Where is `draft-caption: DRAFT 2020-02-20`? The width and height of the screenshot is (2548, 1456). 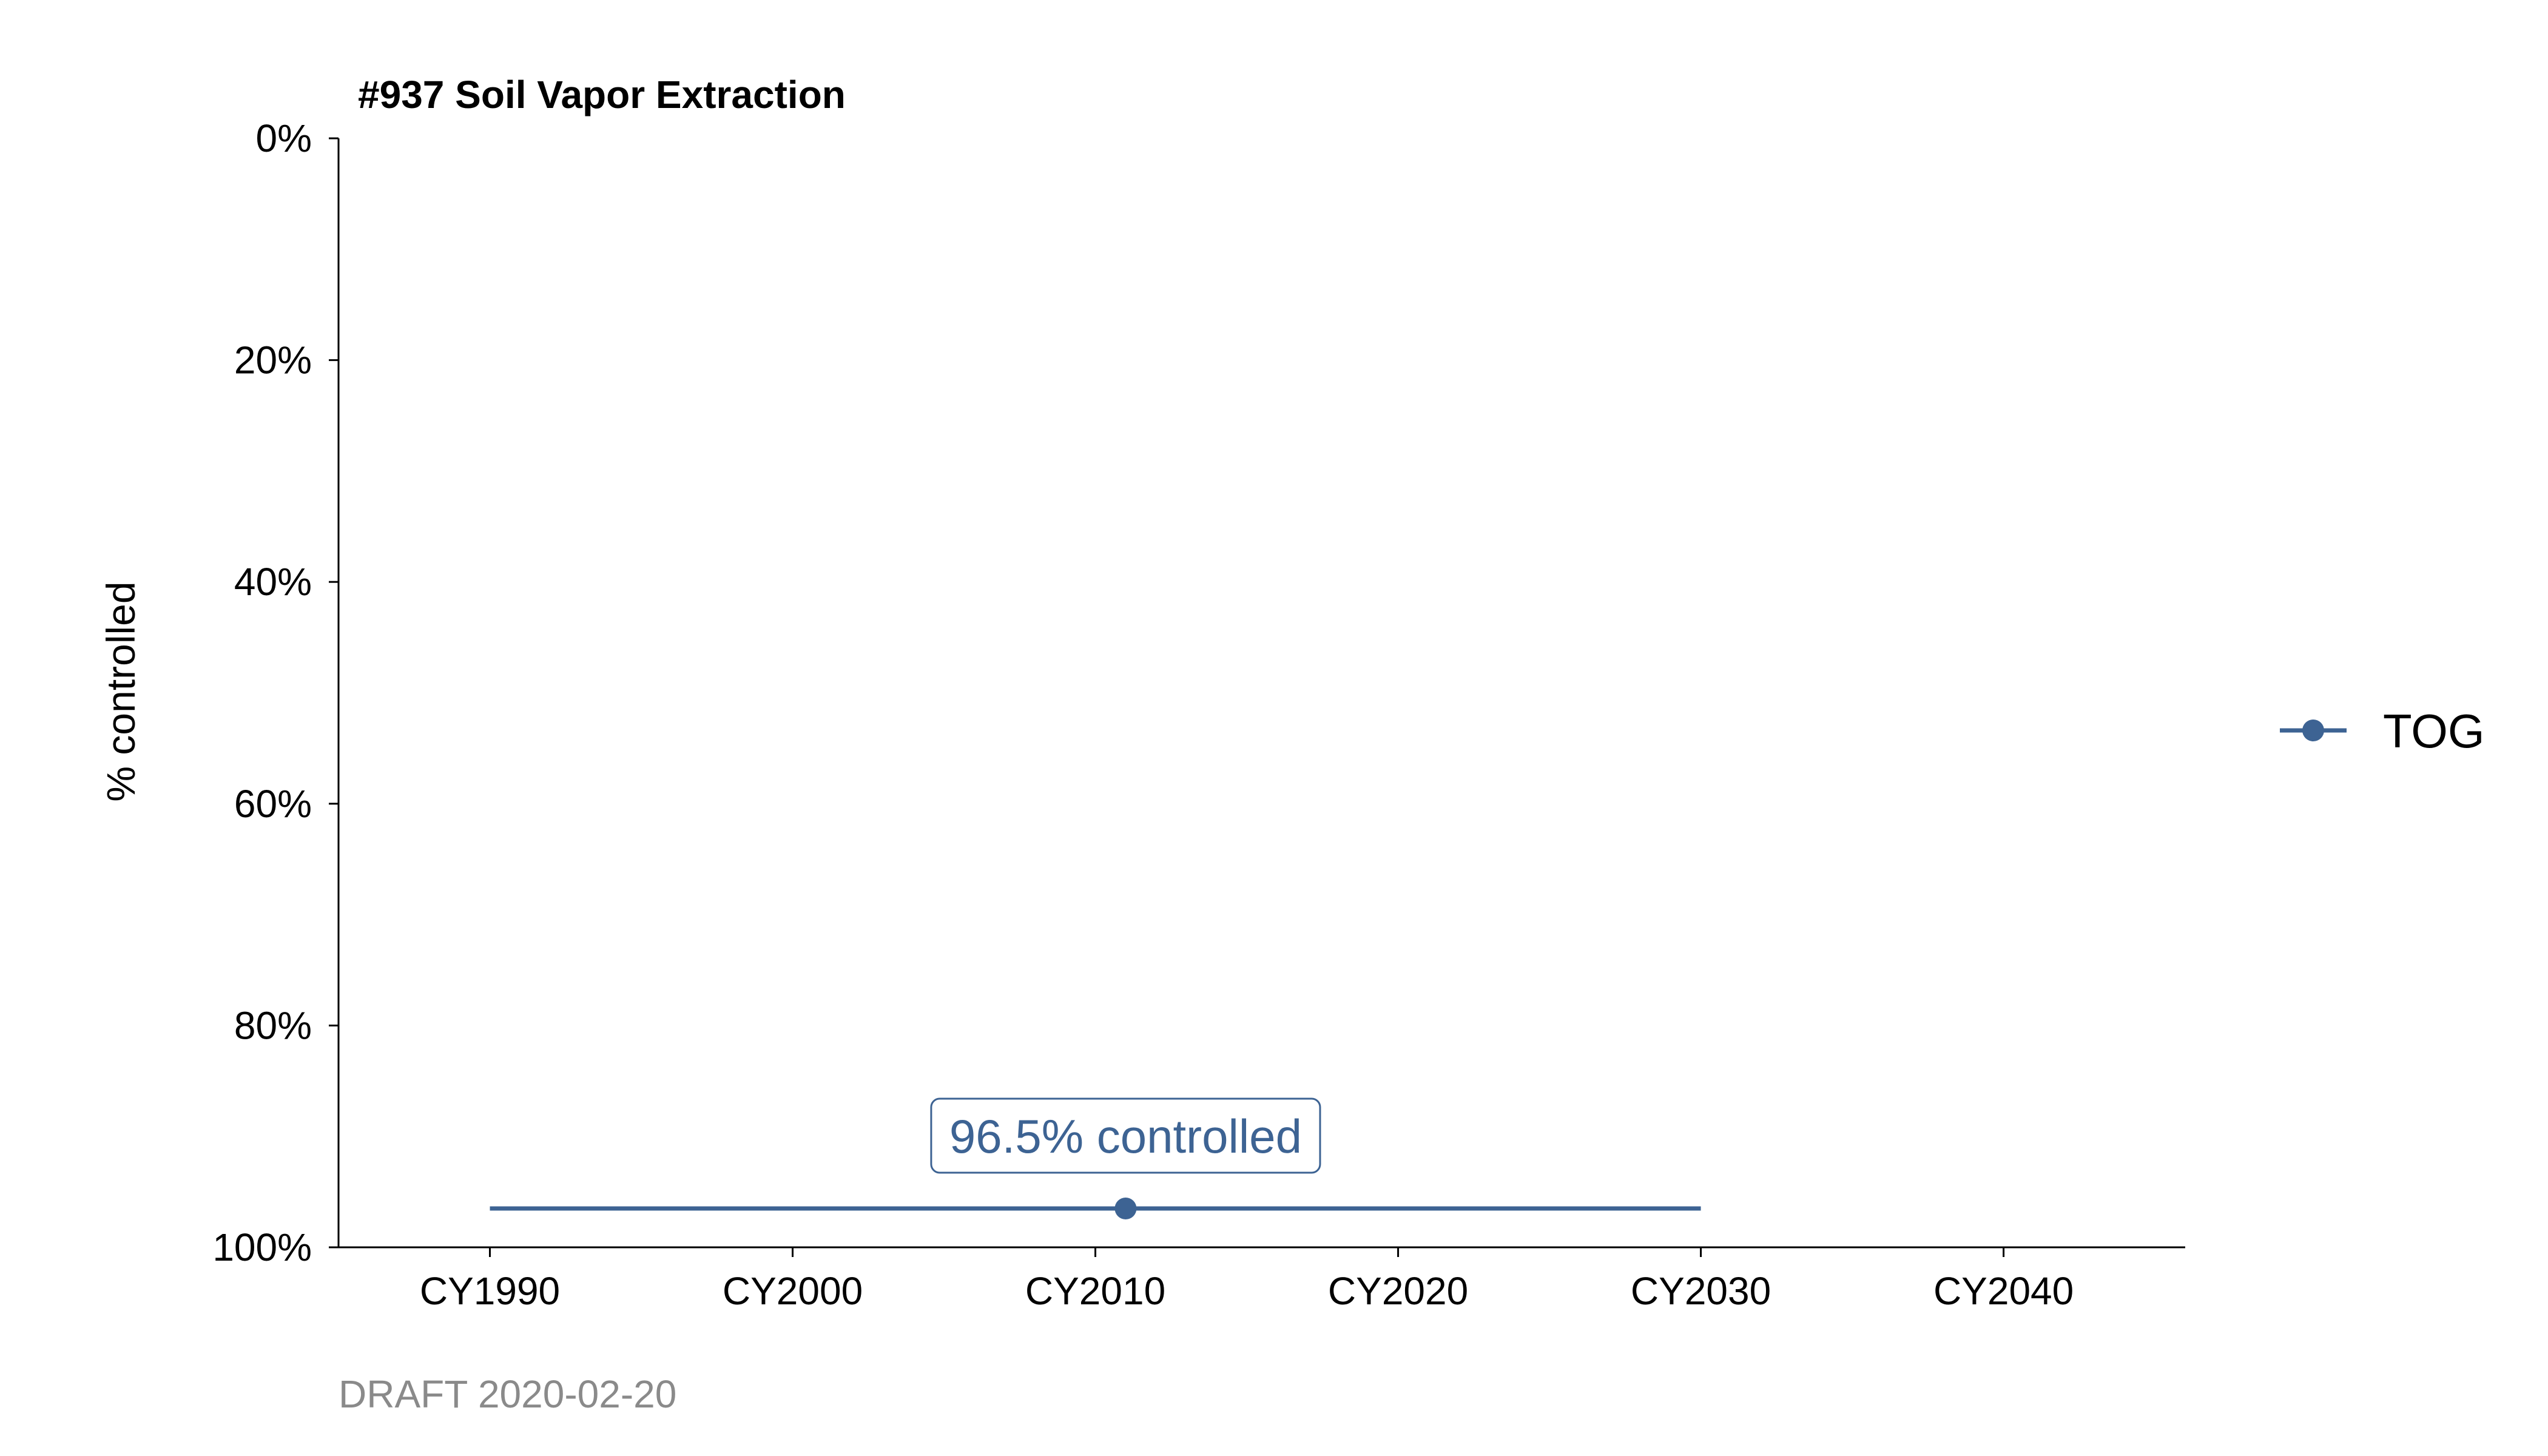
draft-caption: DRAFT 2020-02-20 is located at coordinates (507, 1394).